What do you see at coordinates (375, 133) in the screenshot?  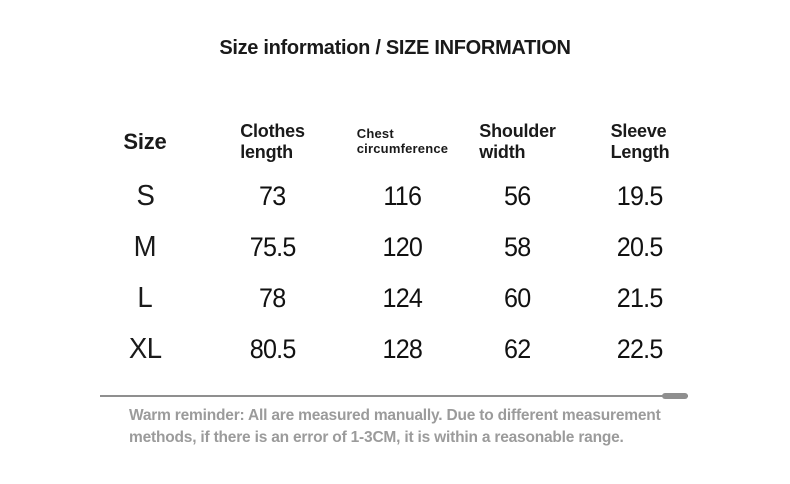 I see `header-line: Chest` at bounding box center [375, 133].